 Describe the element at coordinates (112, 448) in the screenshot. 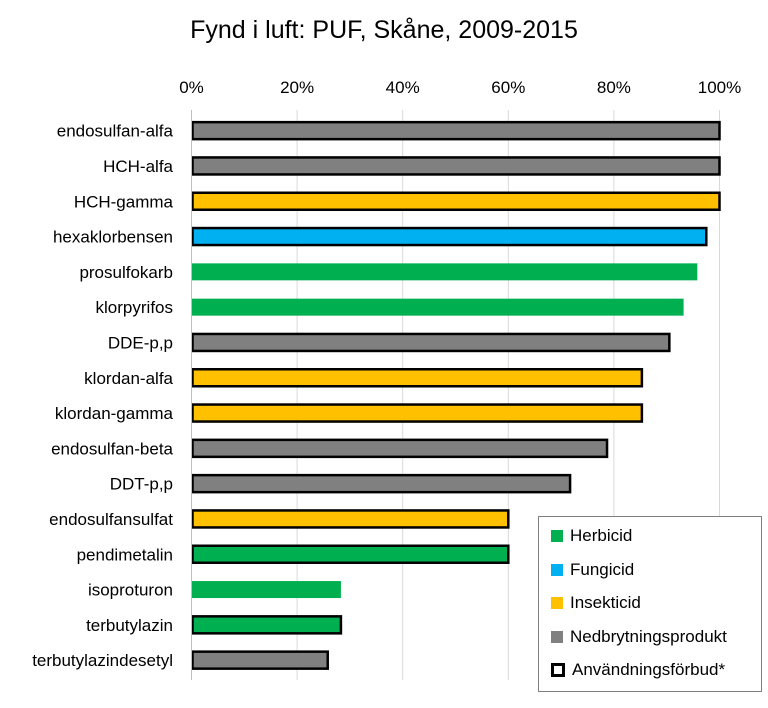

I see `category-label: endosulfan-beta` at that location.